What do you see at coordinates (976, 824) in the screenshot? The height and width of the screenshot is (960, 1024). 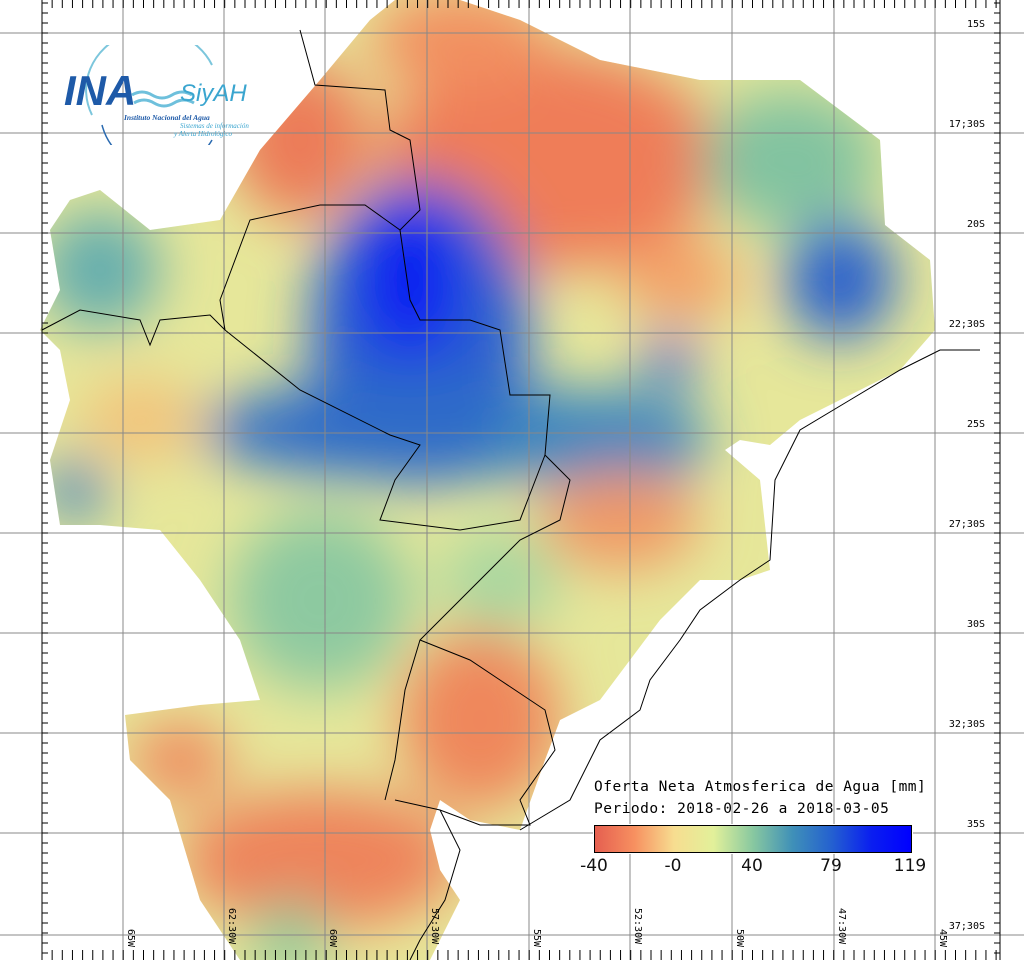 I see `latitude-label: 35S` at bounding box center [976, 824].